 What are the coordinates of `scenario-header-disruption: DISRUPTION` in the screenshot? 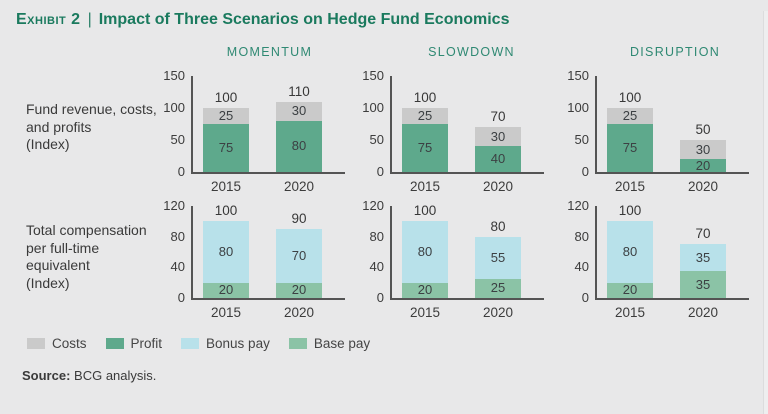 It's located at (675, 52).